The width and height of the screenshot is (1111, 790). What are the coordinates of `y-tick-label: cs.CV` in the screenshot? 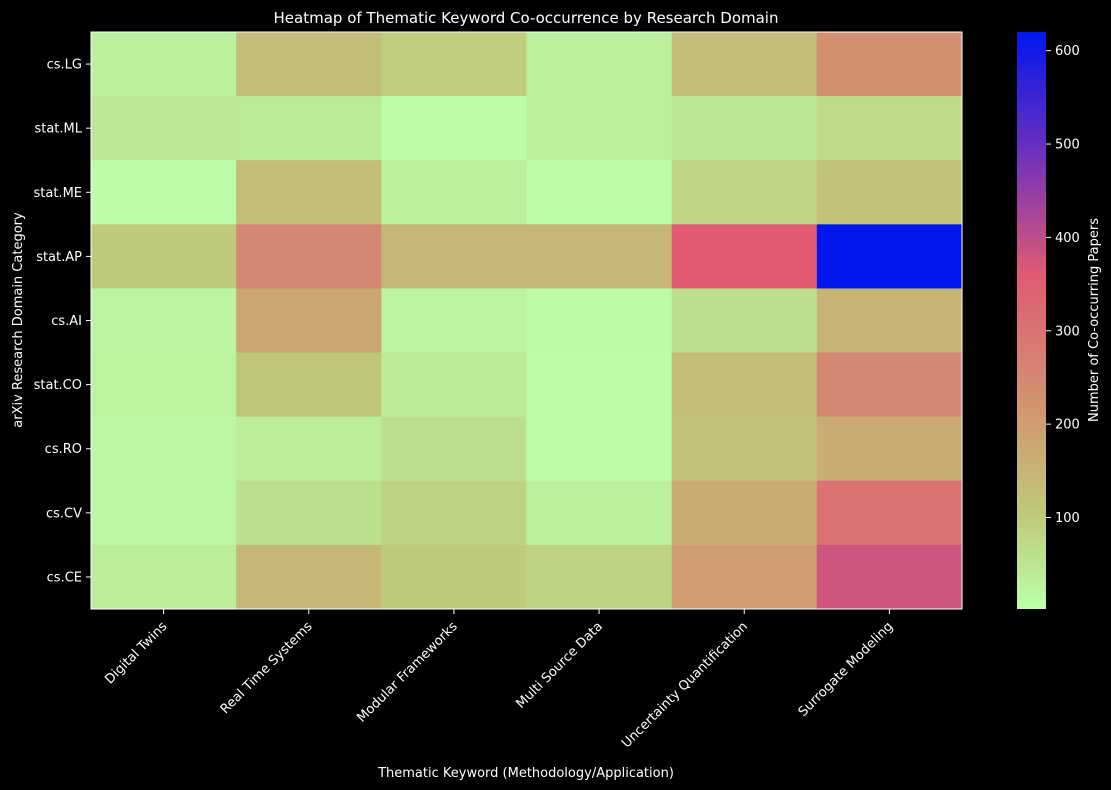 It's located at (64, 513).